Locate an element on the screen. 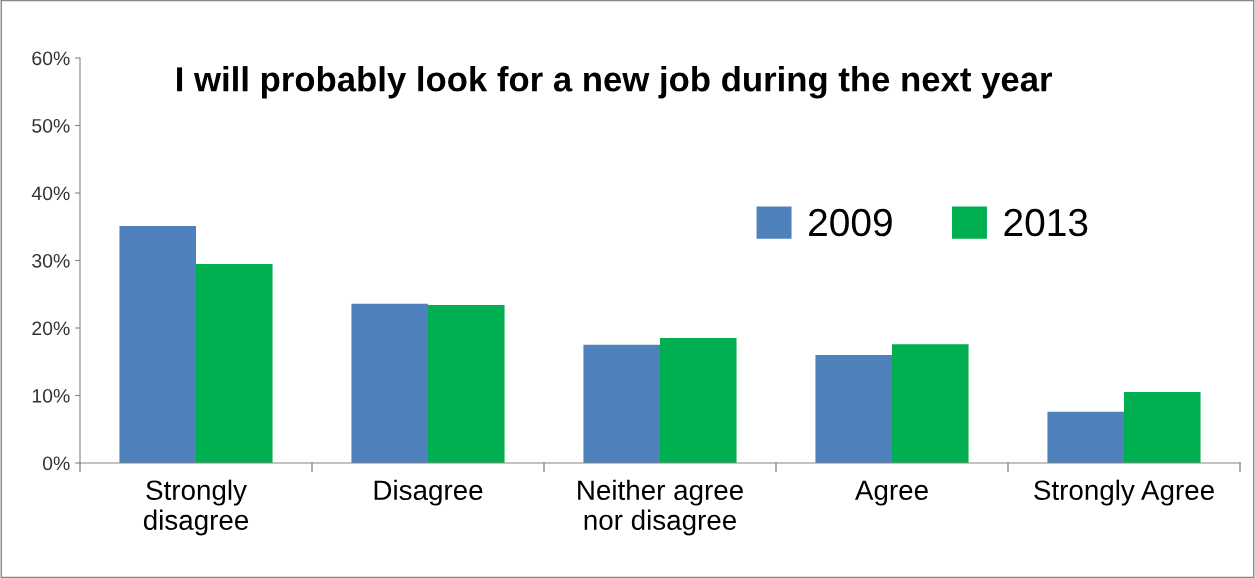  legend-label: 2013 is located at coordinates (1046, 222).